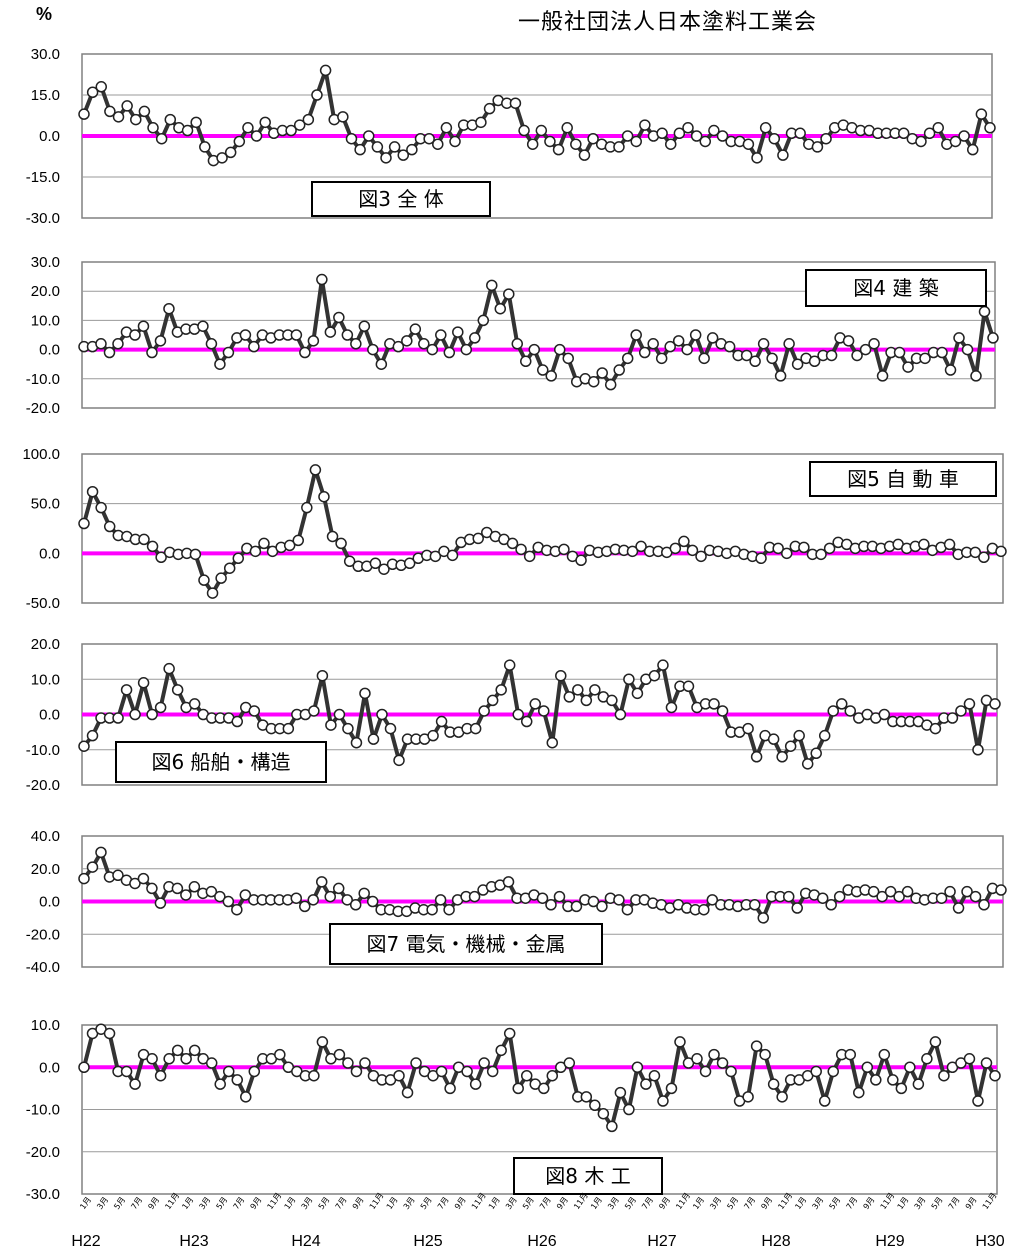  Describe the element at coordinates (511, 136) in the screenshot. I see `chart-panel: 30.0 15.0 0.0 -15.0 -30.0 図3 全 体` at that location.